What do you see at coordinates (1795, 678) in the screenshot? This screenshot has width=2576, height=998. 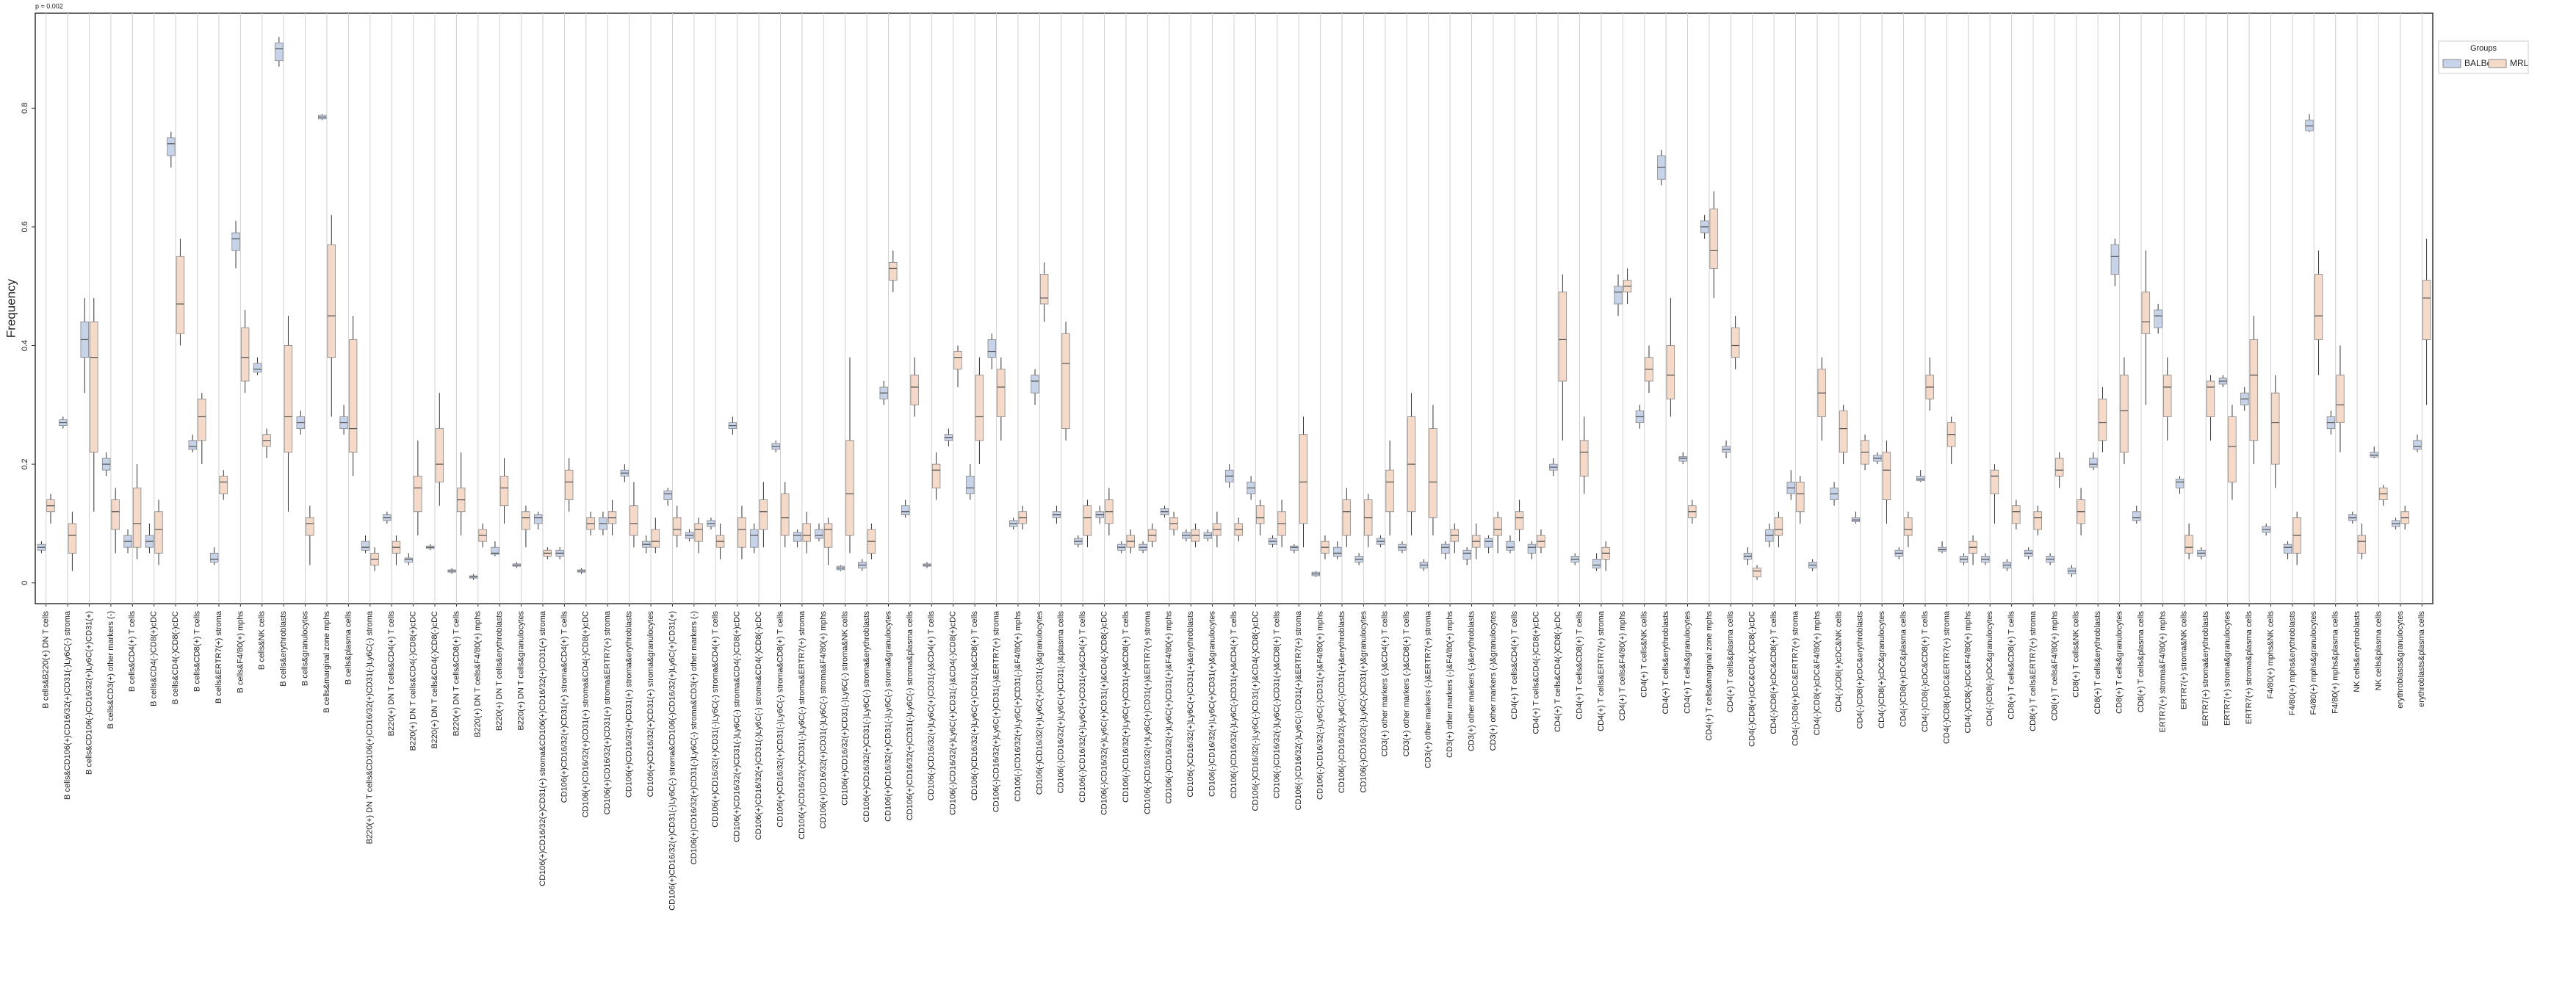 I see `x-tick-label: CD4(-)CD8(+)cDC&ERTR7(+) stroma` at bounding box center [1795, 678].